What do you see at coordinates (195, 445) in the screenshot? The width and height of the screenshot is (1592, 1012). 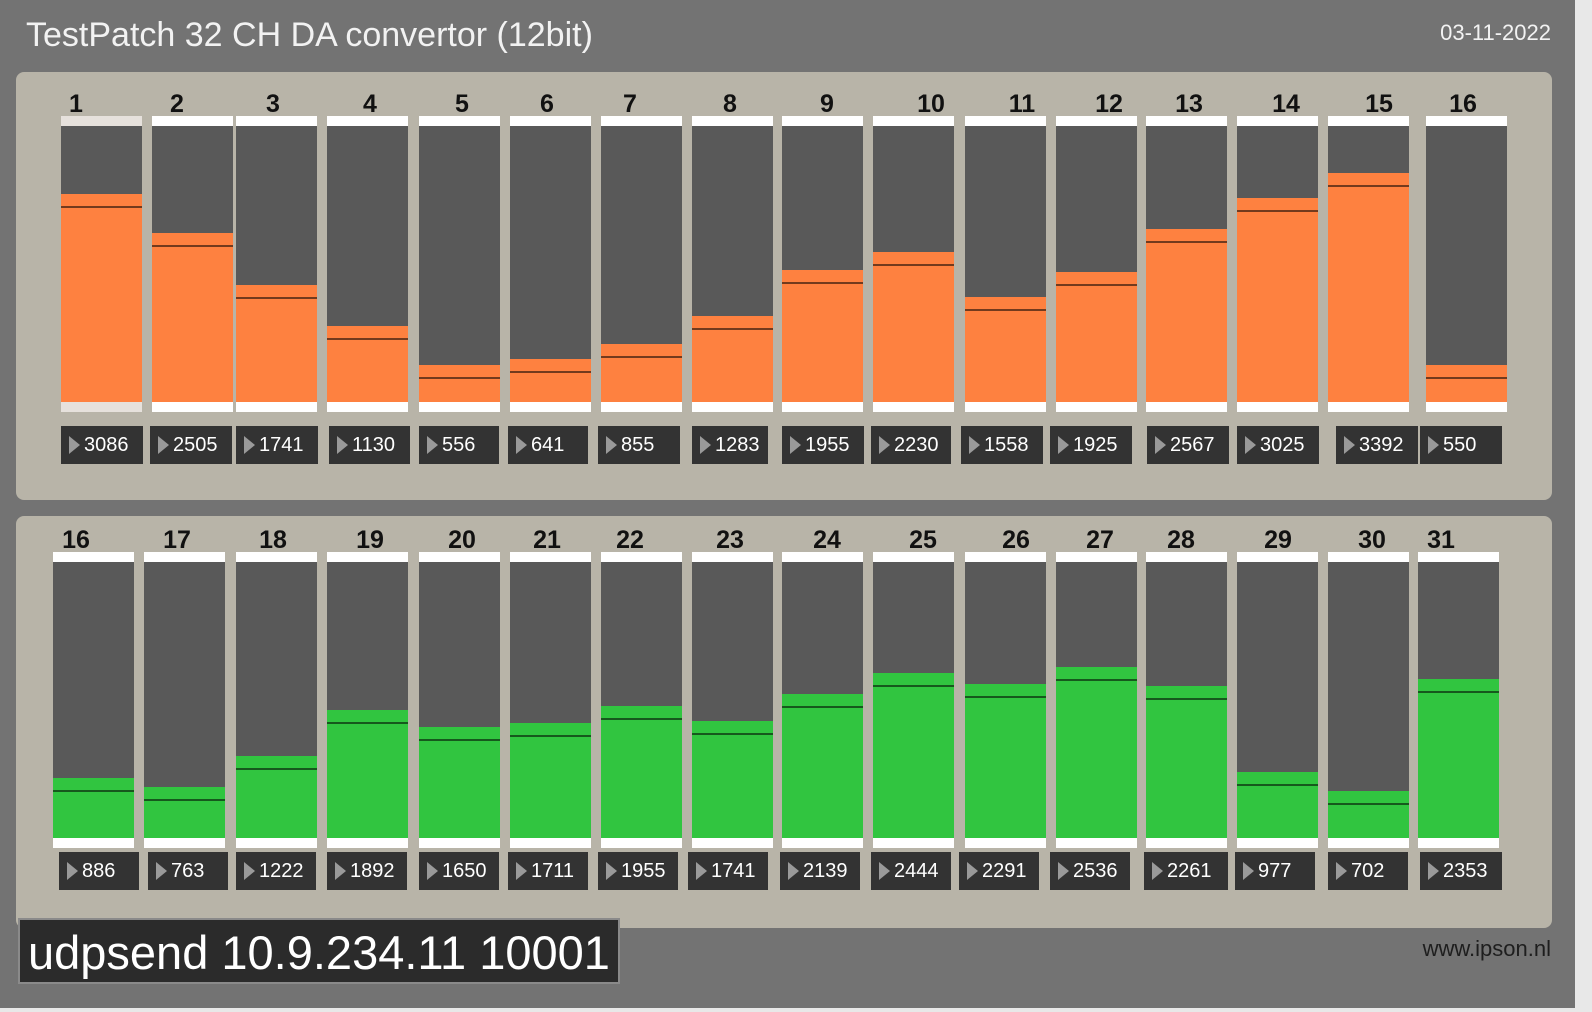 I see `channel-value: 2505` at bounding box center [195, 445].